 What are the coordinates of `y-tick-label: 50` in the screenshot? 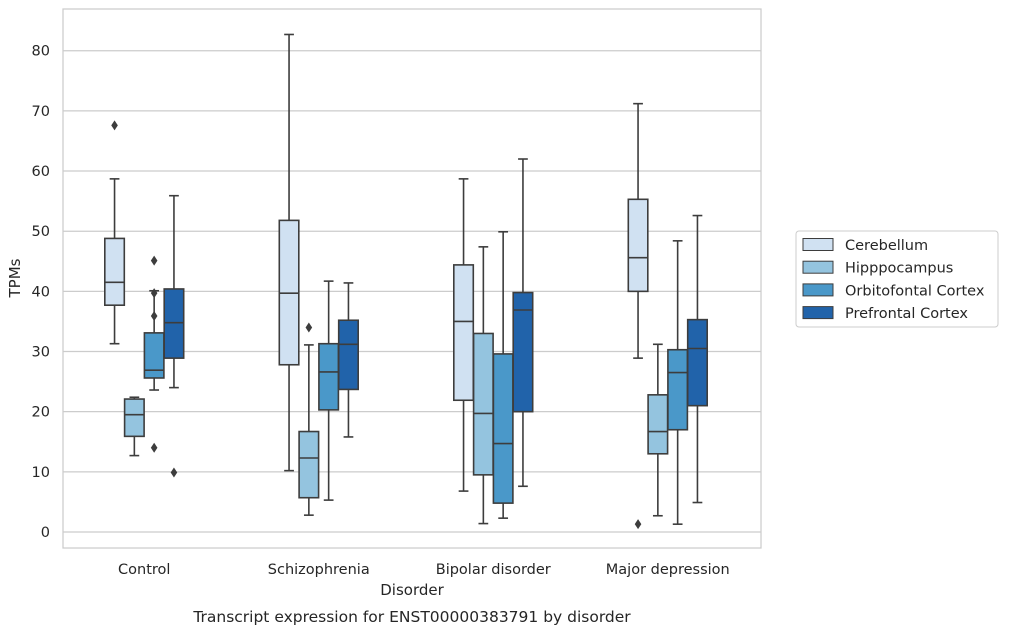 It's located at (41, 232).